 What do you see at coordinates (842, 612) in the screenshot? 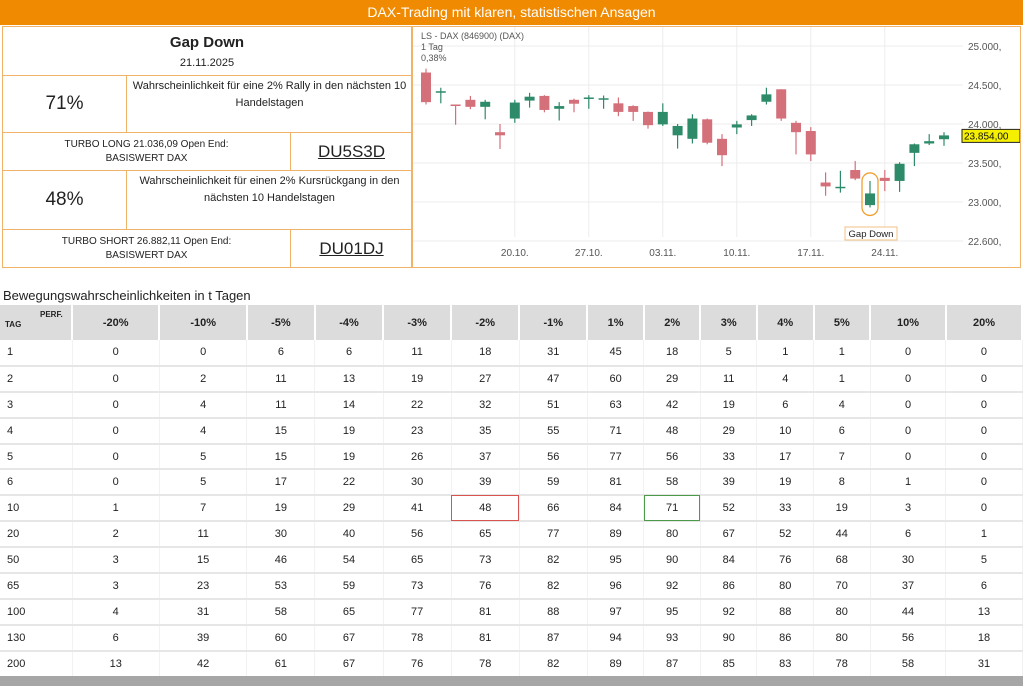
I see `value-cell: 80` at bounding box center [842, 612].